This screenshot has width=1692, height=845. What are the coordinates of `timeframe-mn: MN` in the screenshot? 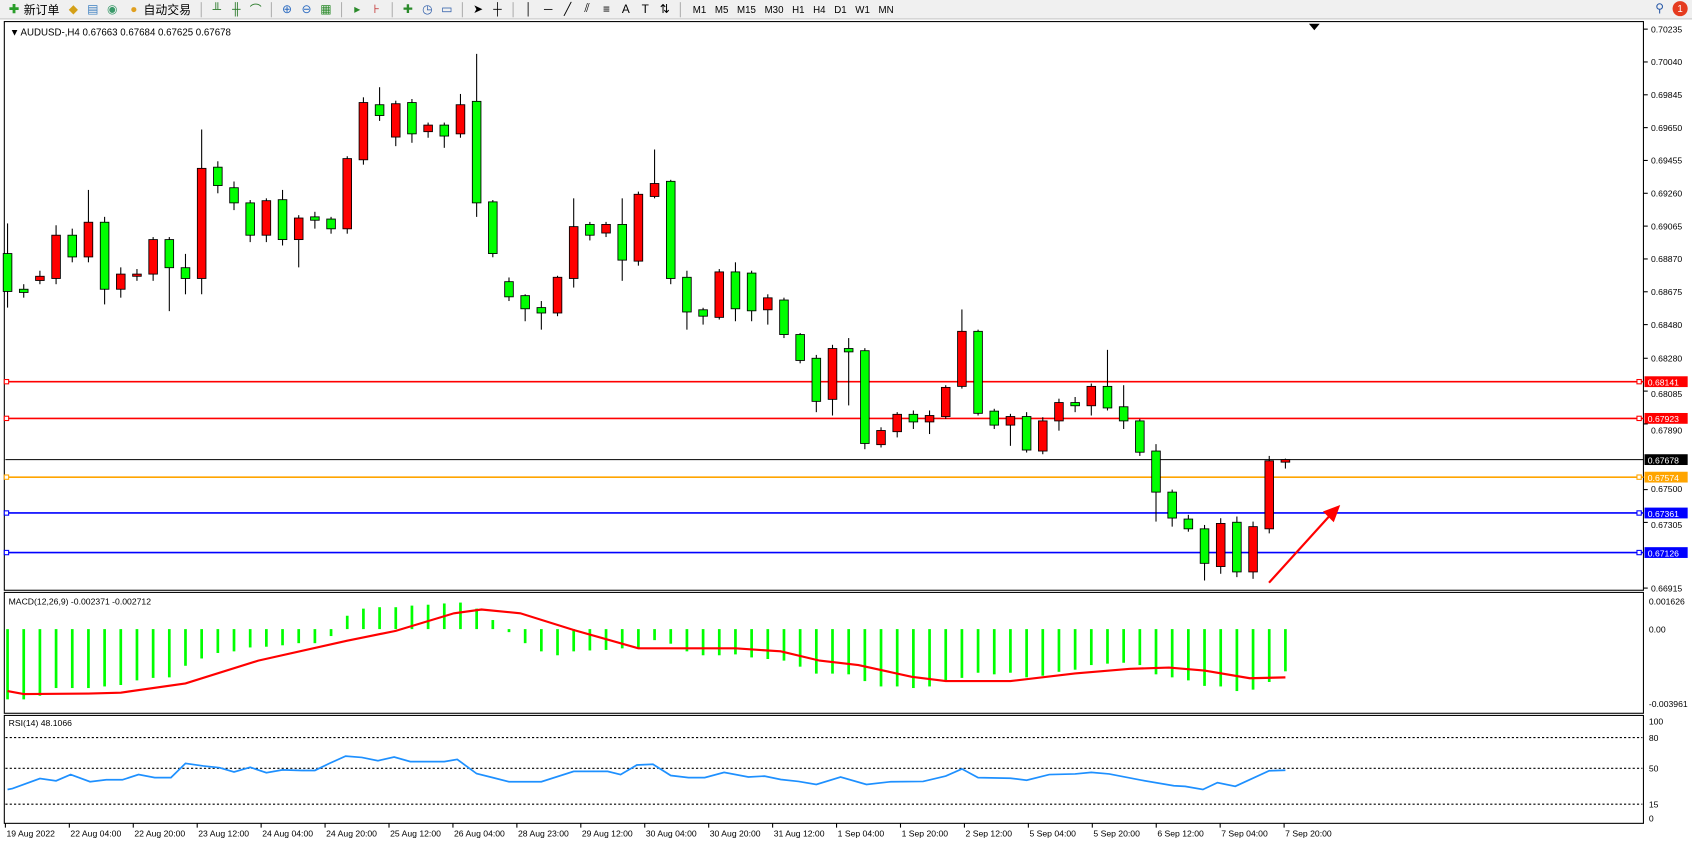 It's located at (886, 9).